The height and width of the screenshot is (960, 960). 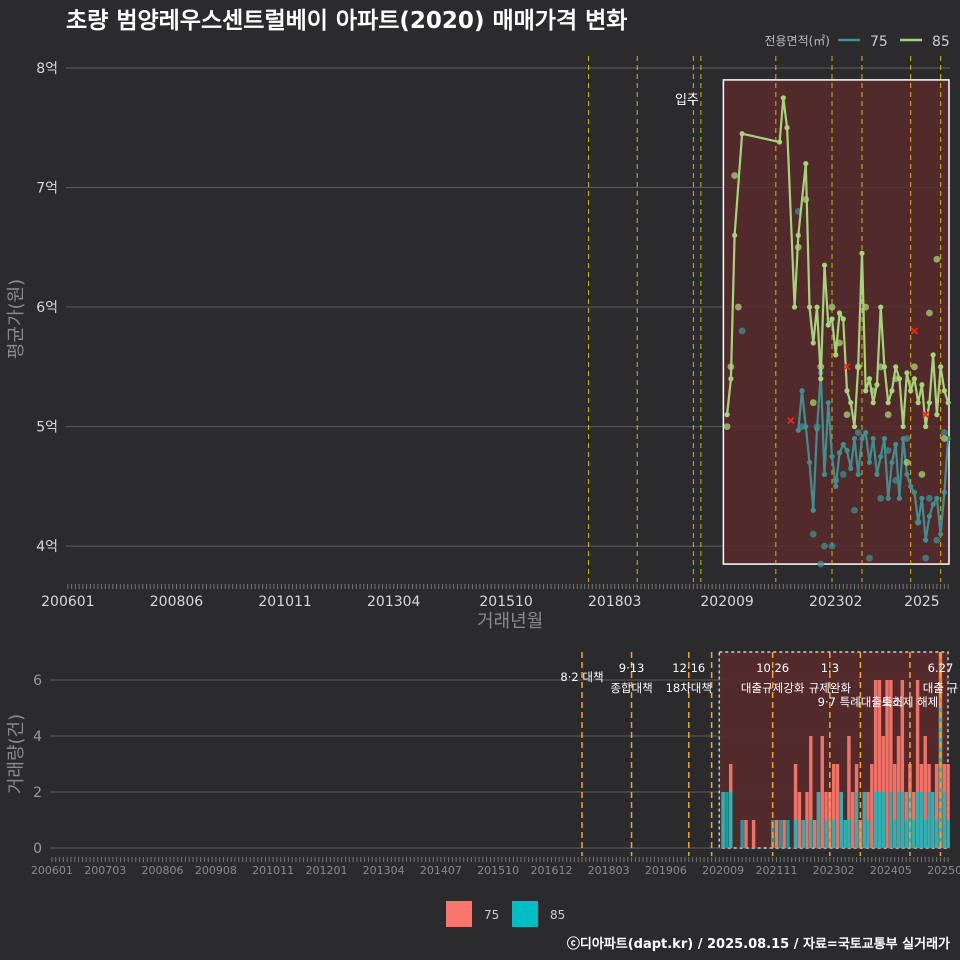 What do you see at coordinates (177, 602) in the screenshot?
I see `price-x-tick-label: 200806` at bounding box center [177, 602].